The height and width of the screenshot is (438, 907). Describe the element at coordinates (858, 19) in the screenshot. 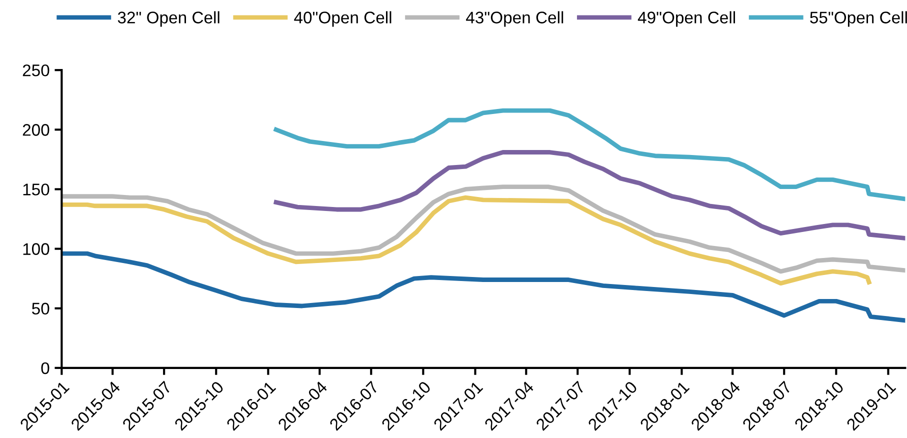

I see `legend-label: 55"Open Cell` at that location.